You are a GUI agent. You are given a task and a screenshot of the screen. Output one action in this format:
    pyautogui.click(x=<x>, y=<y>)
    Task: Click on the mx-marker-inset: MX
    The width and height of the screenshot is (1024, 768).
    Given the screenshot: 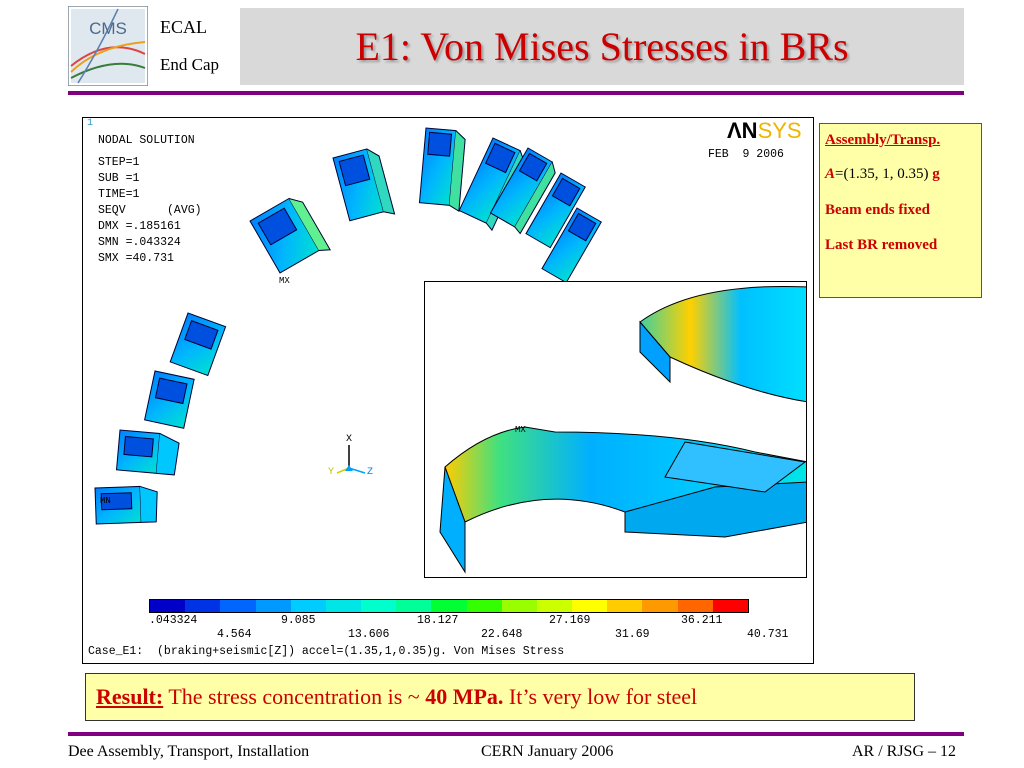 What is the action you would take?
    pyautogui.click(x=520, y=430)
    